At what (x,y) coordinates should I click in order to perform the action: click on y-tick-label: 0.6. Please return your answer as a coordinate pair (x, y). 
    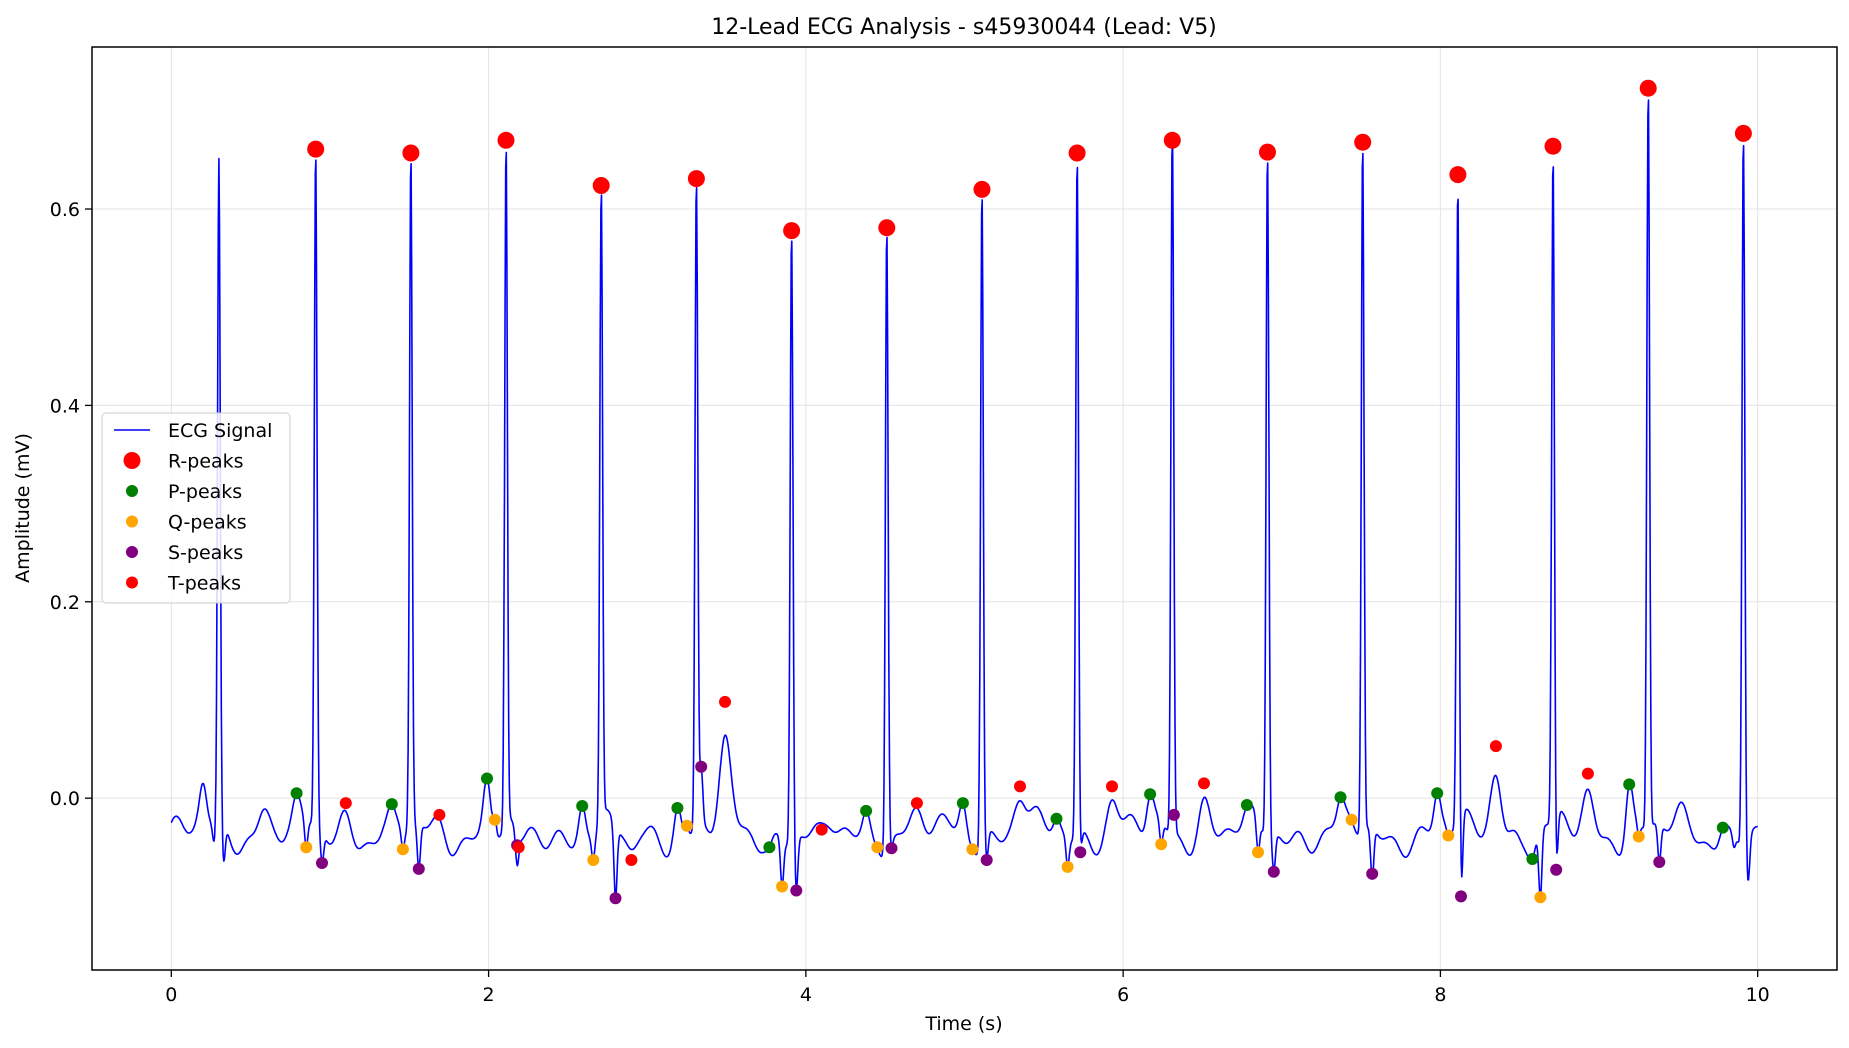
    Looking at the image, I should click on (65, 210).